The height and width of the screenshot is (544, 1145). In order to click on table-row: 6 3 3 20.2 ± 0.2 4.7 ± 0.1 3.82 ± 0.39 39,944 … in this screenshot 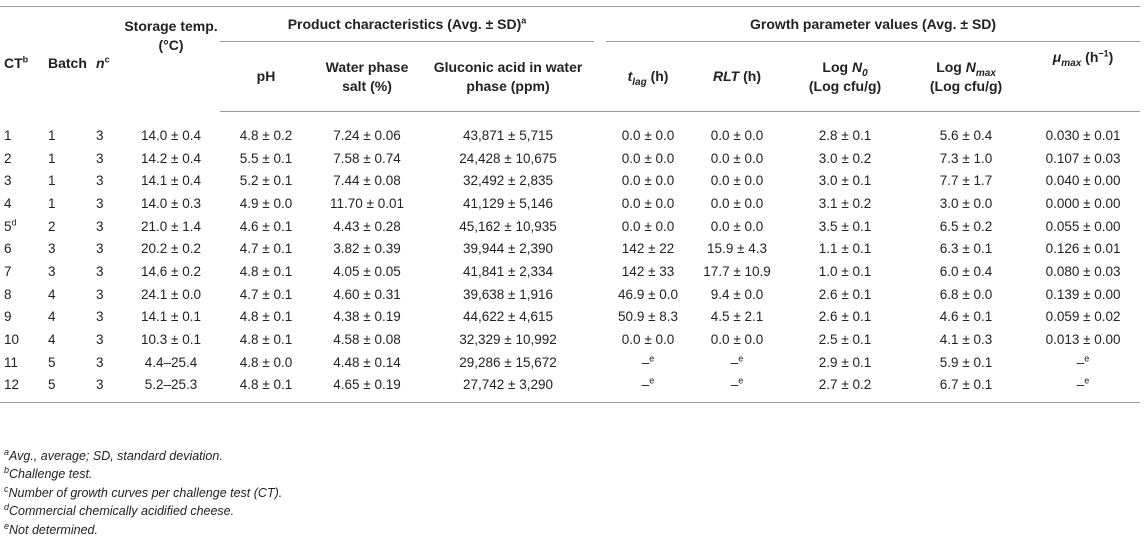, I will do `click(570, 248)`.